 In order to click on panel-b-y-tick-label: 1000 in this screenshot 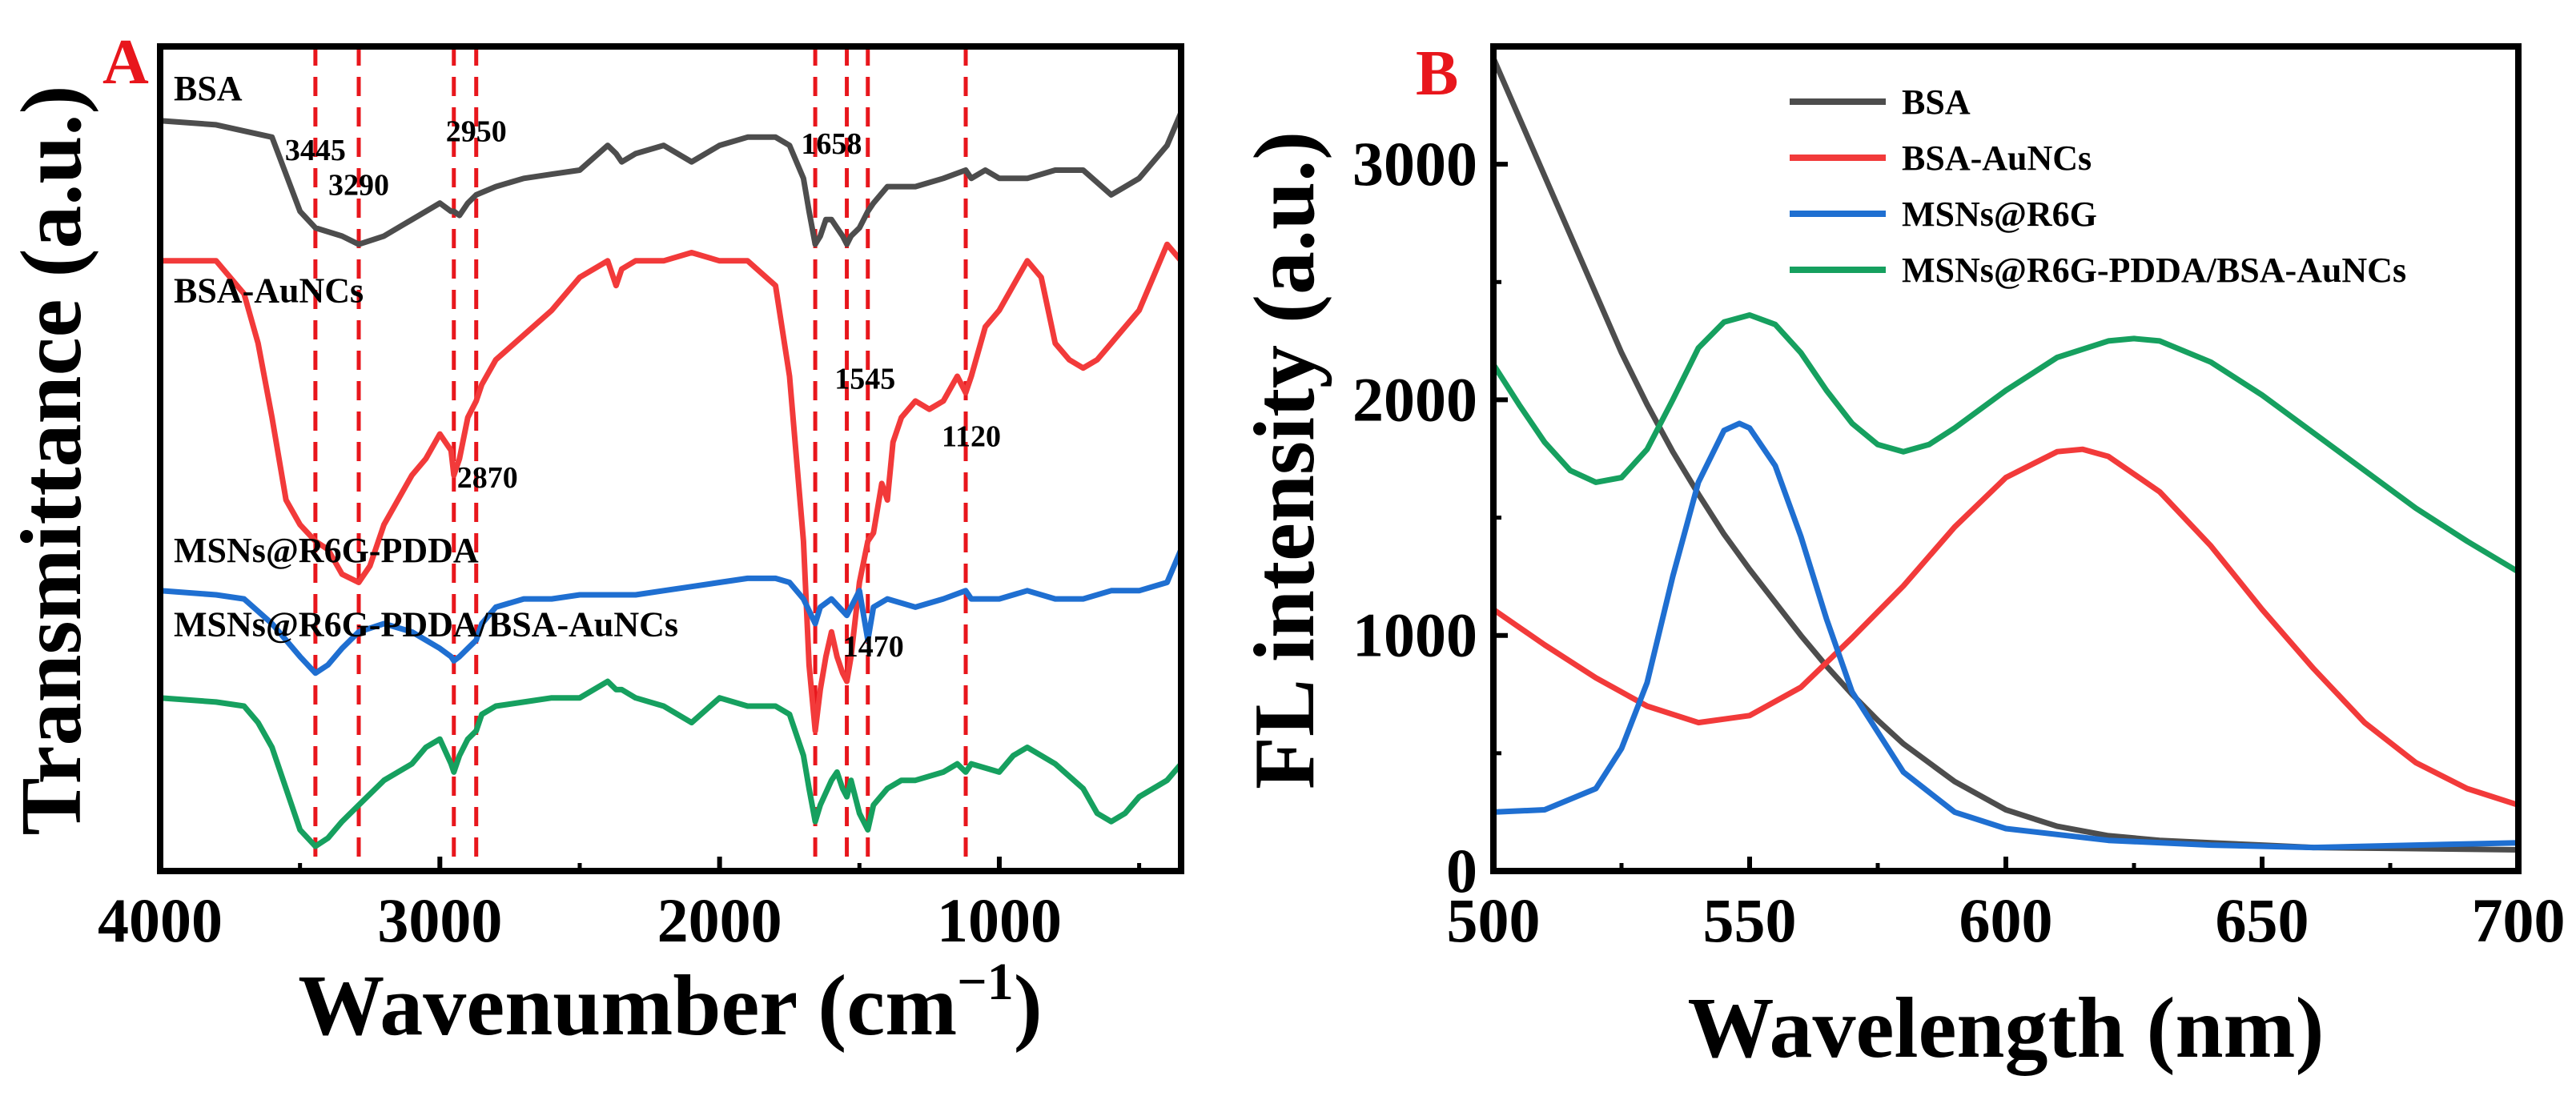, I will do `click(1414, 635)`.